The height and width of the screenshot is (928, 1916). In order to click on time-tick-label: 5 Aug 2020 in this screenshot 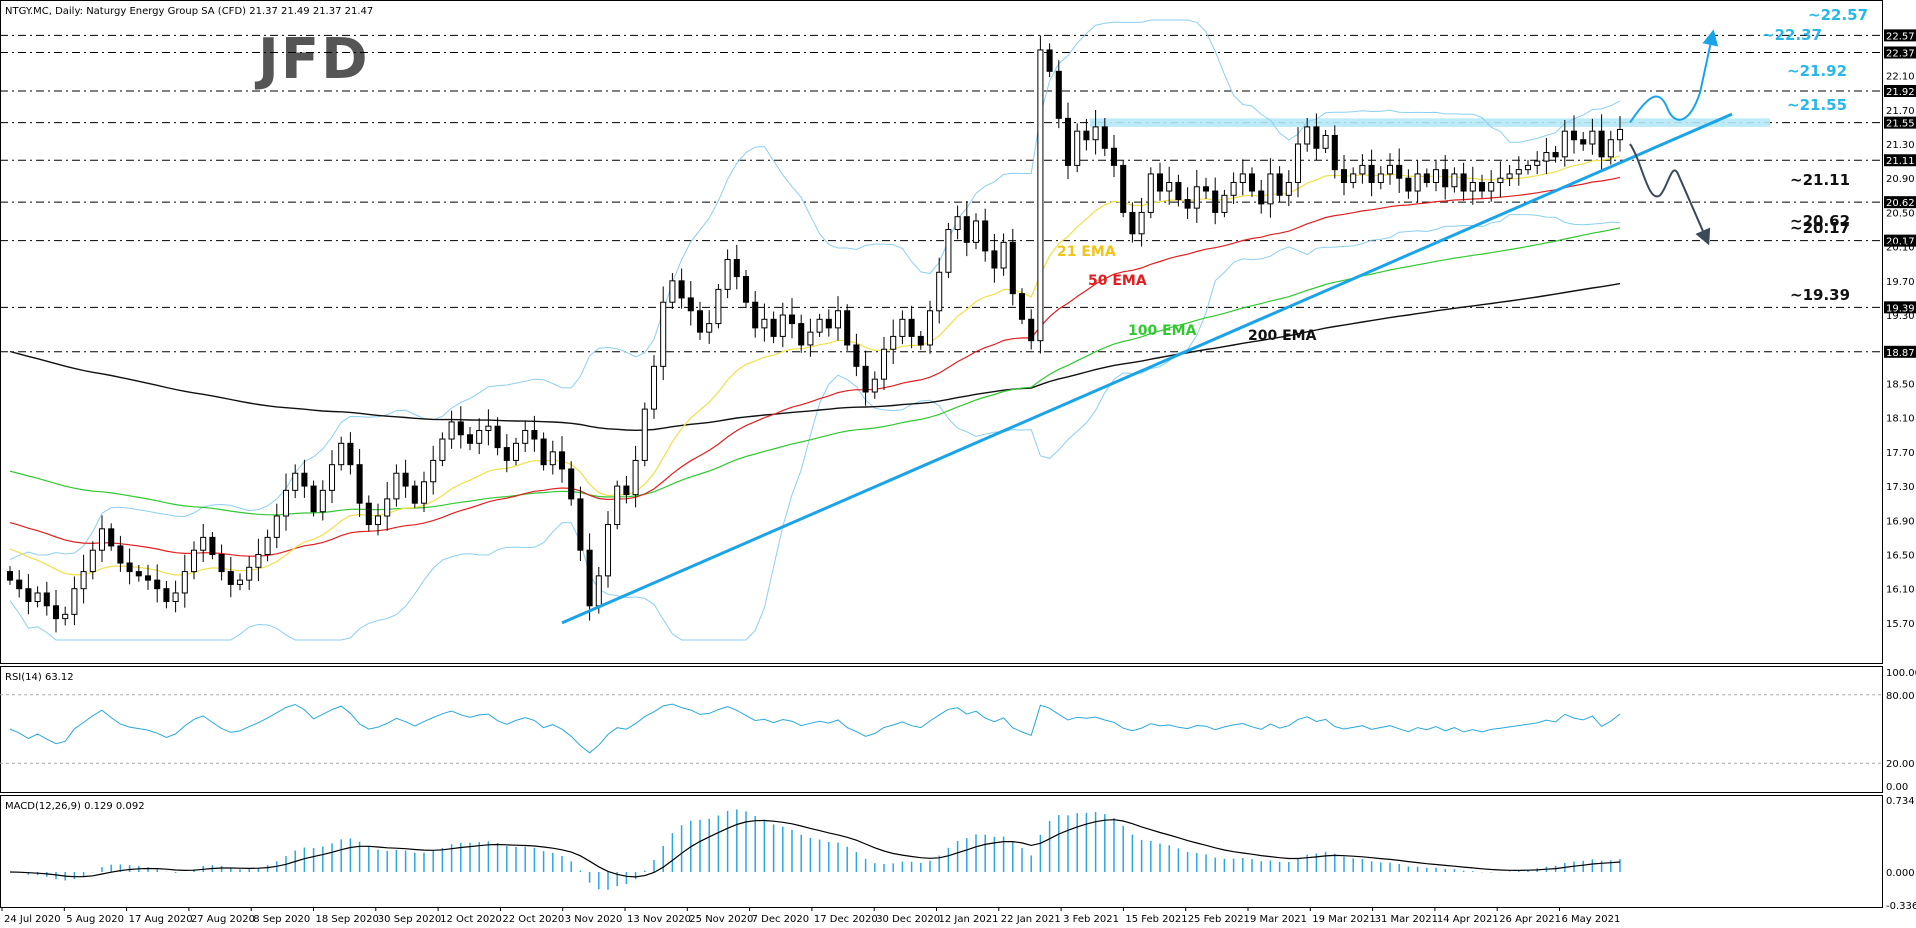, I will do `click(95, 919)`.